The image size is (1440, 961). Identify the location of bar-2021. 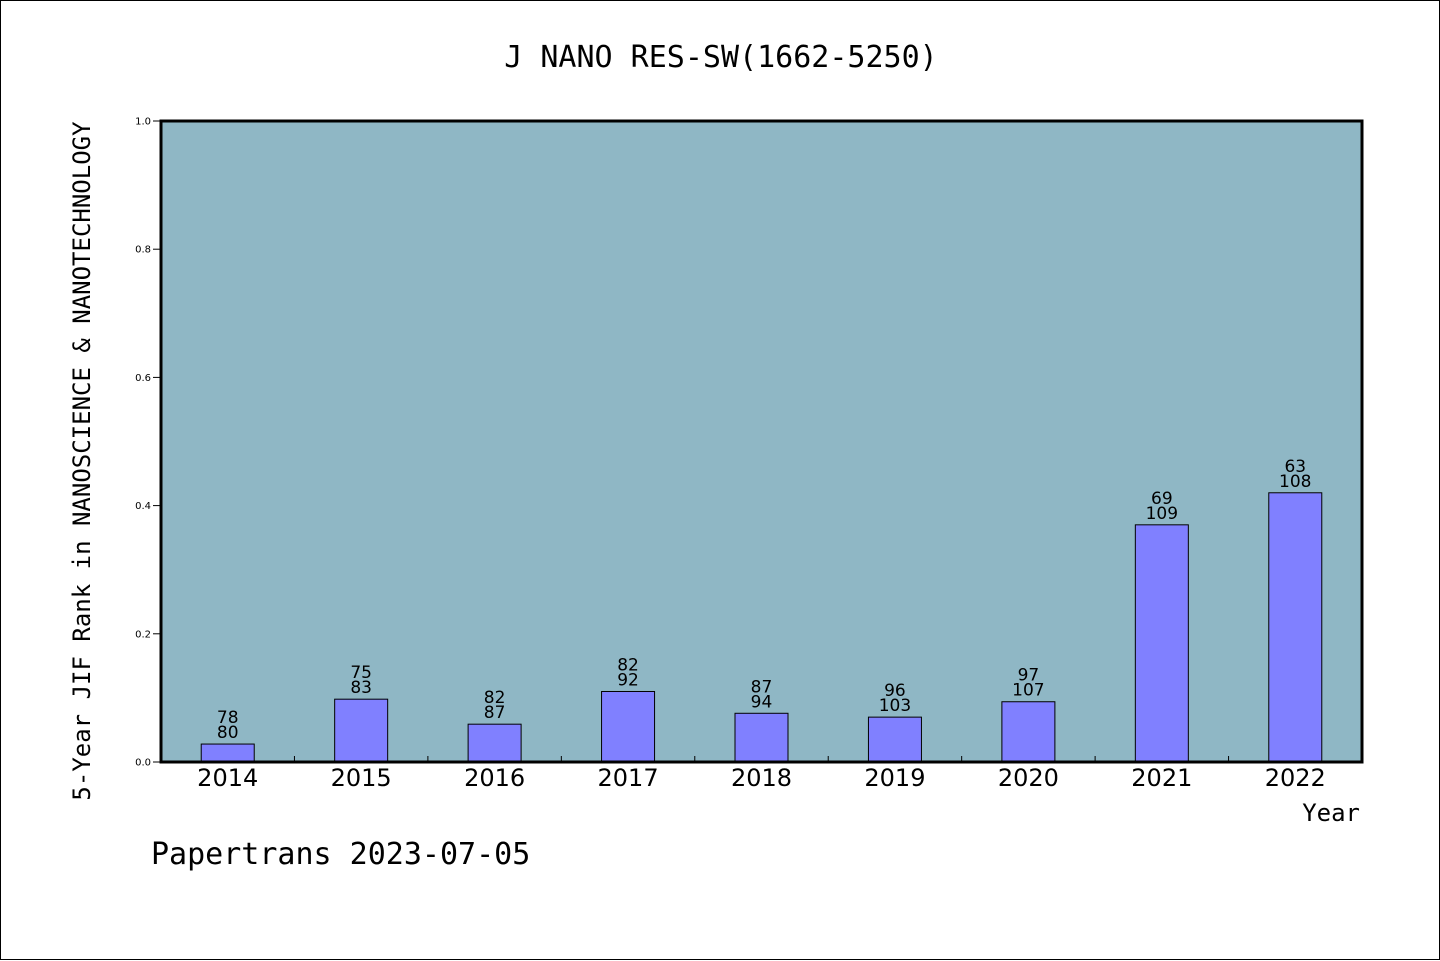
(1161, 643).